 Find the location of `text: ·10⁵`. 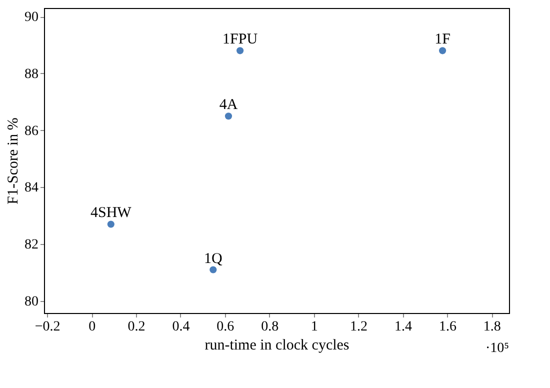

text: ·10⁵ is located at coordinates (497, 348).